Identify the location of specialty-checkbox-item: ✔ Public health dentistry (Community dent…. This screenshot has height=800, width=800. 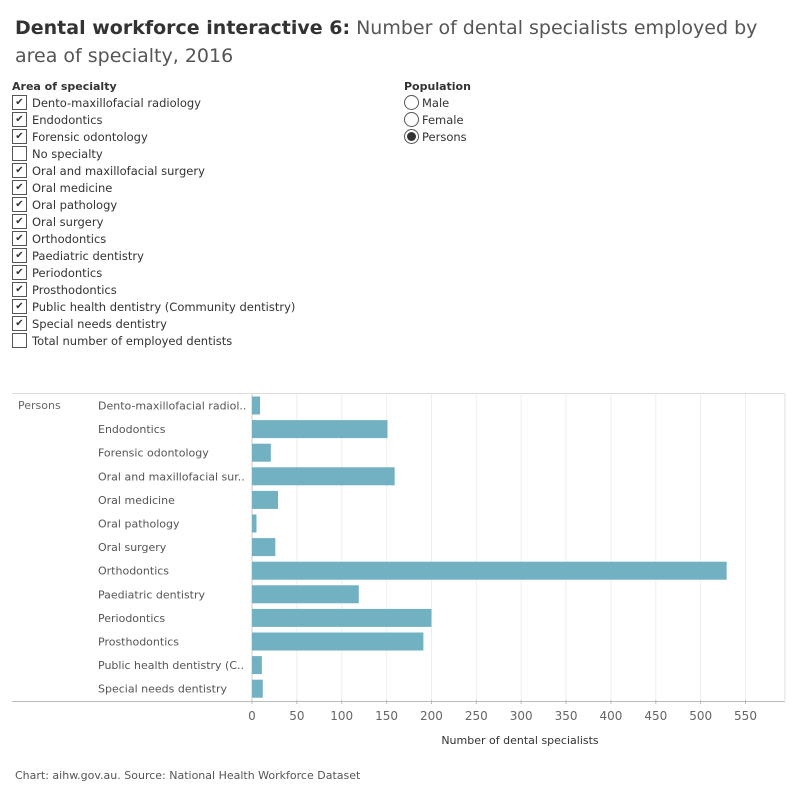
(153, 306).